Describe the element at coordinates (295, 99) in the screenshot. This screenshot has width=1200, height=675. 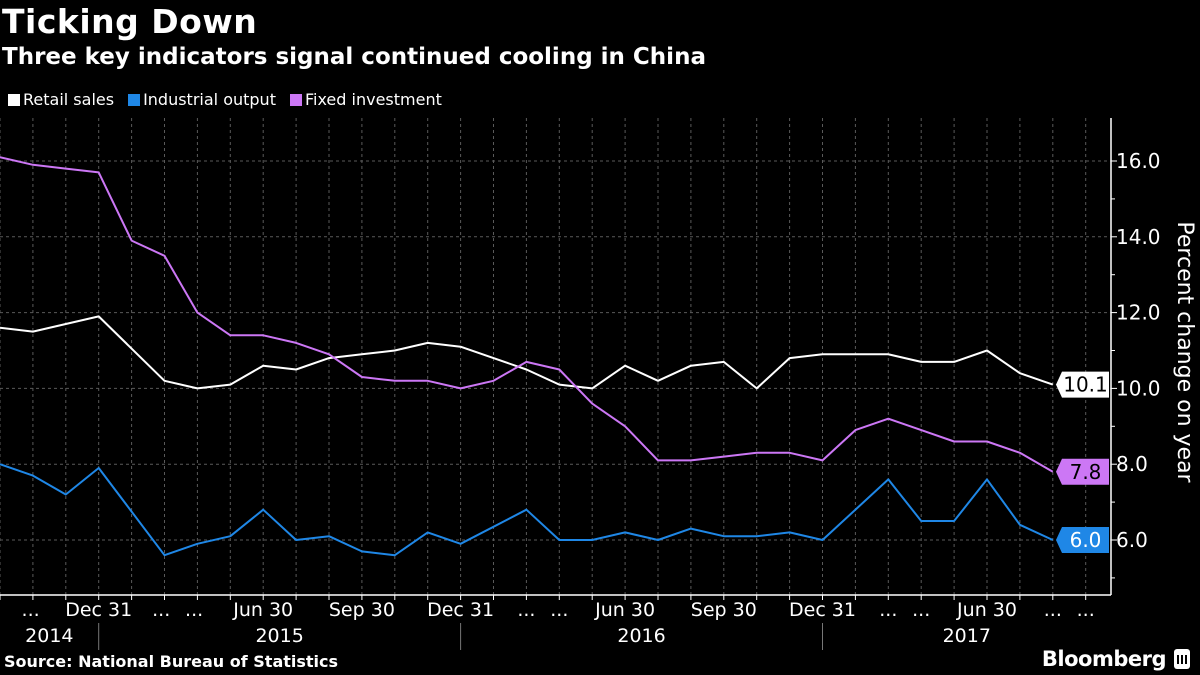
I see `legend-swatch-fixed` at that location.